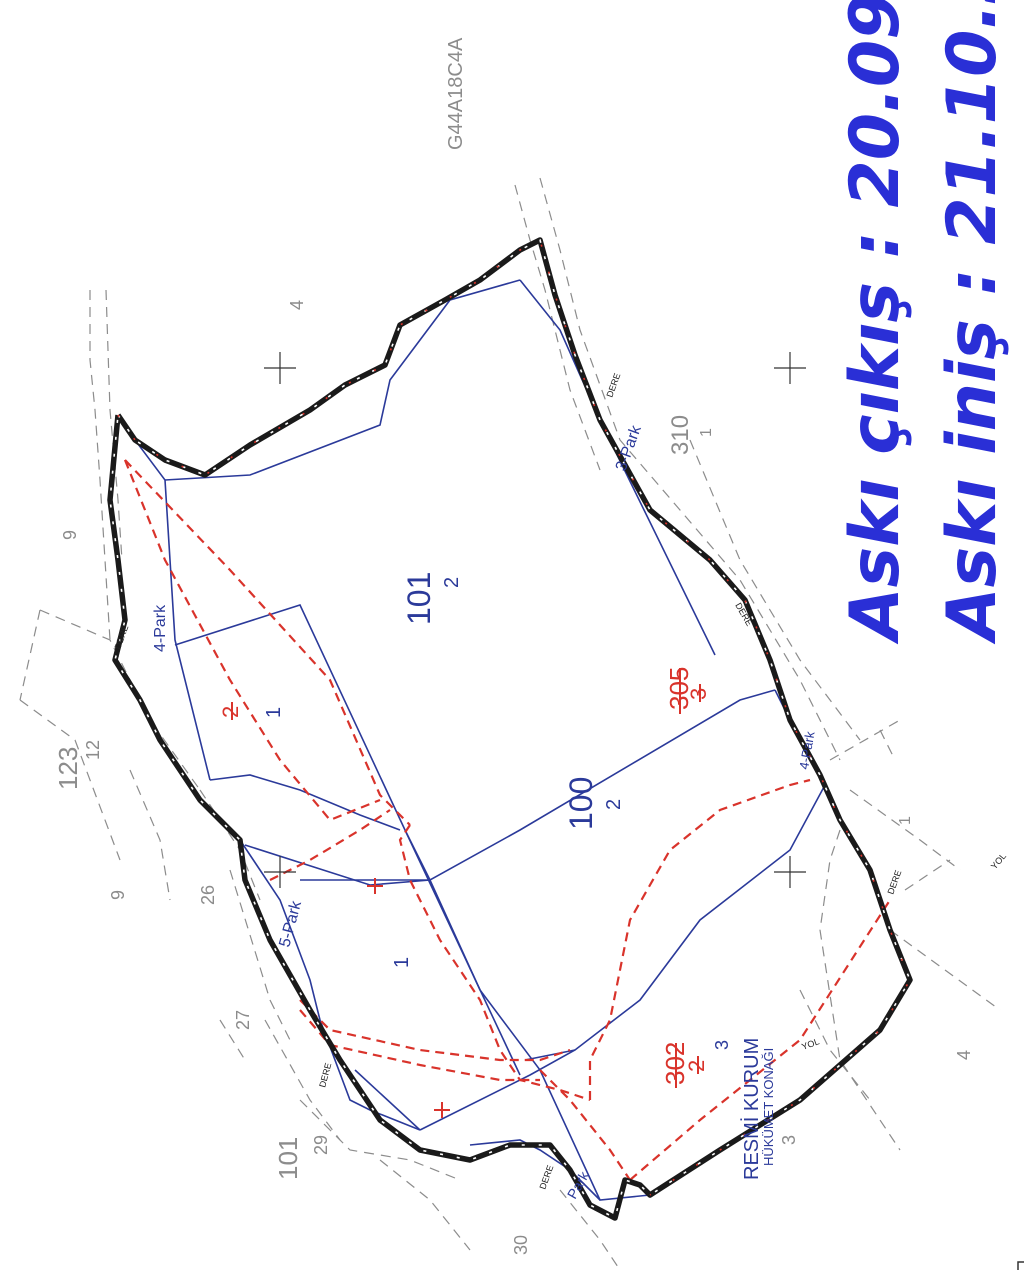  What do you see at coordinates (789, 1140) in the screenshot?
I see `neighbor-3: 3` at bounding box center [789, 1140].